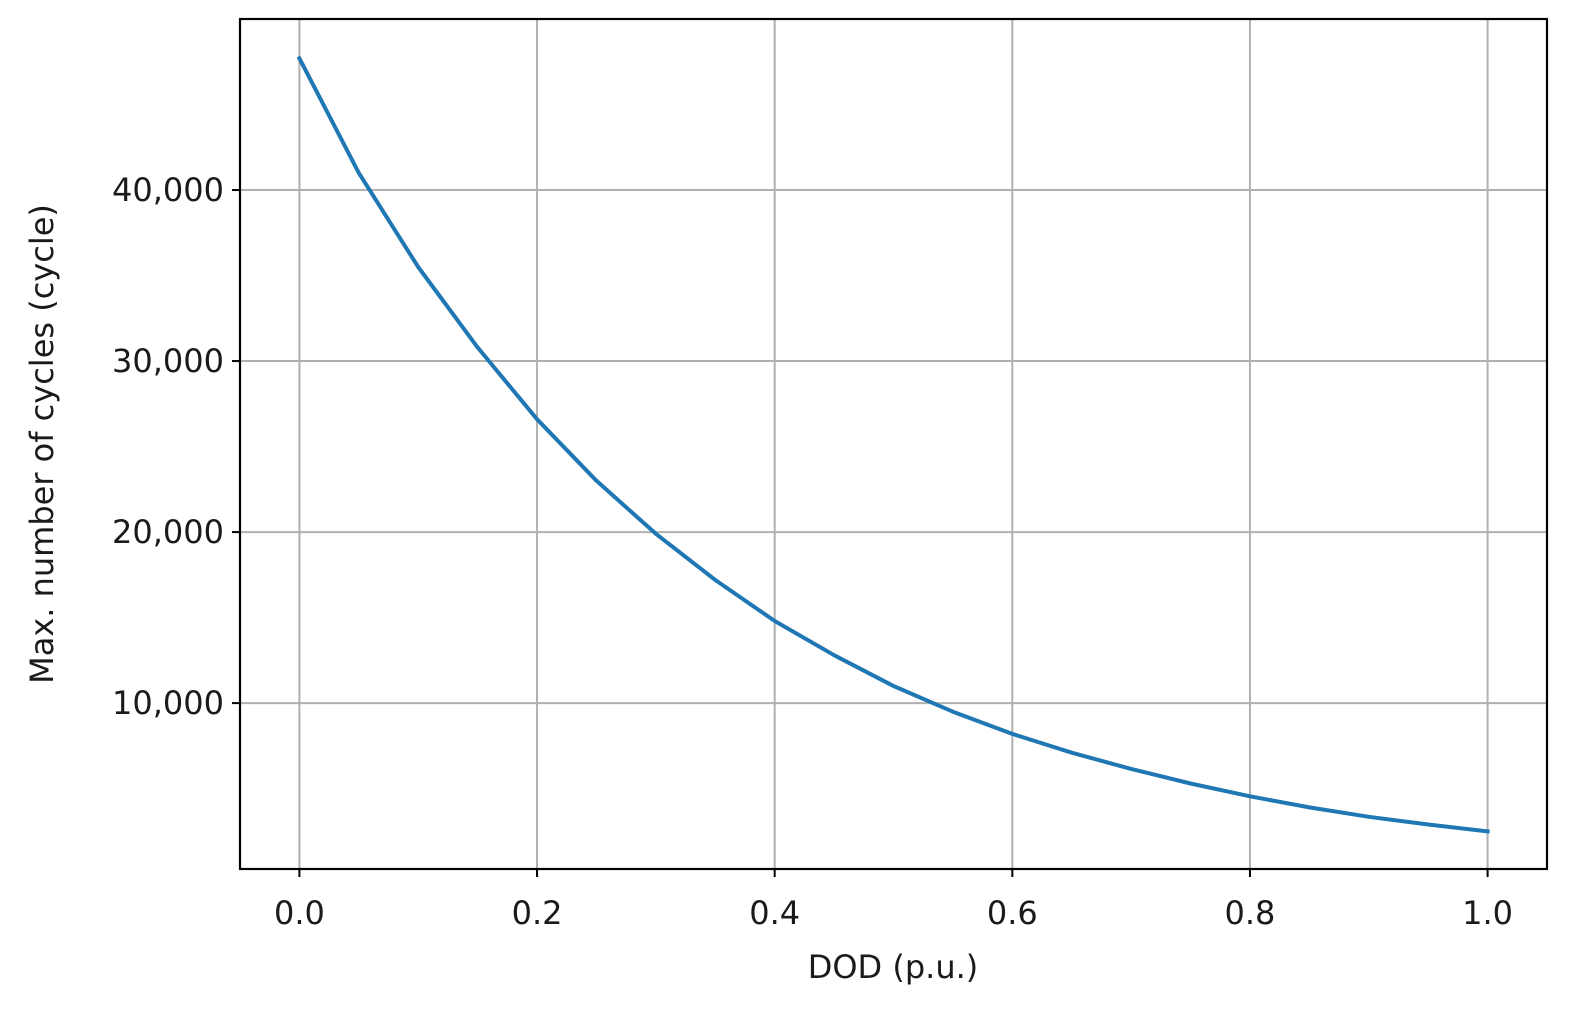 The width and height of the screenshot is (1571, 1012). Describe the element at coordinates (168, 532) in the screenshot. I see `y-tick-label: 20,000` at that location.